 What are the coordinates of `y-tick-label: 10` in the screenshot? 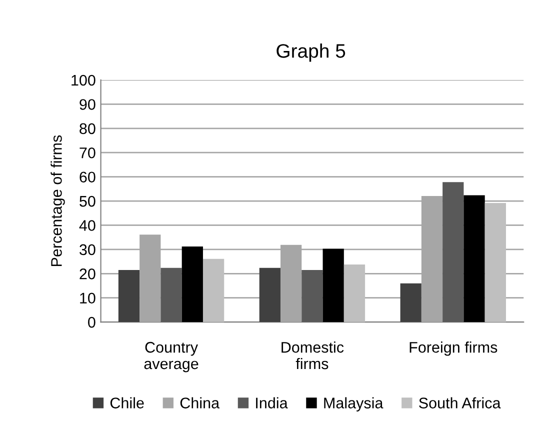 It's located at (88, 298).